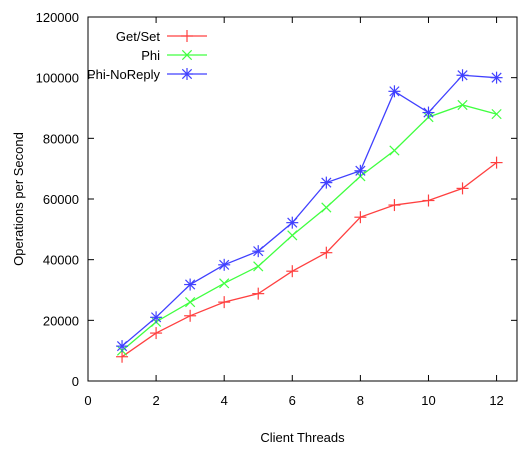  What do you see at coordinates (87, 400) in the screenshot?
I see `x-tick-label: 0` at bounding box center [87, 400].